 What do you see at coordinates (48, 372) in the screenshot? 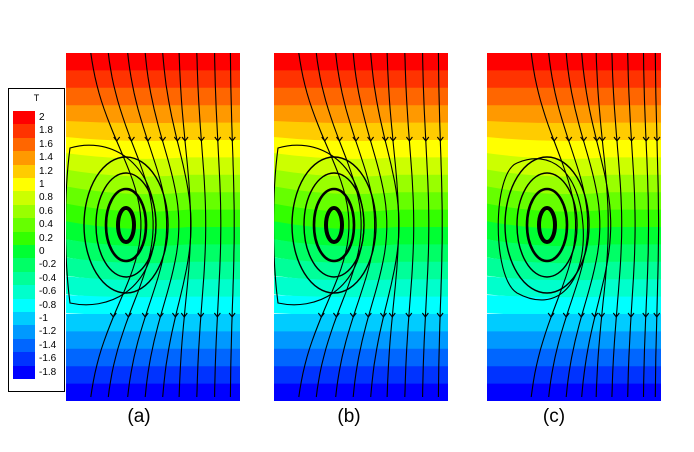
I see `legend-label: -1.8` at bounding box center [48, 372].